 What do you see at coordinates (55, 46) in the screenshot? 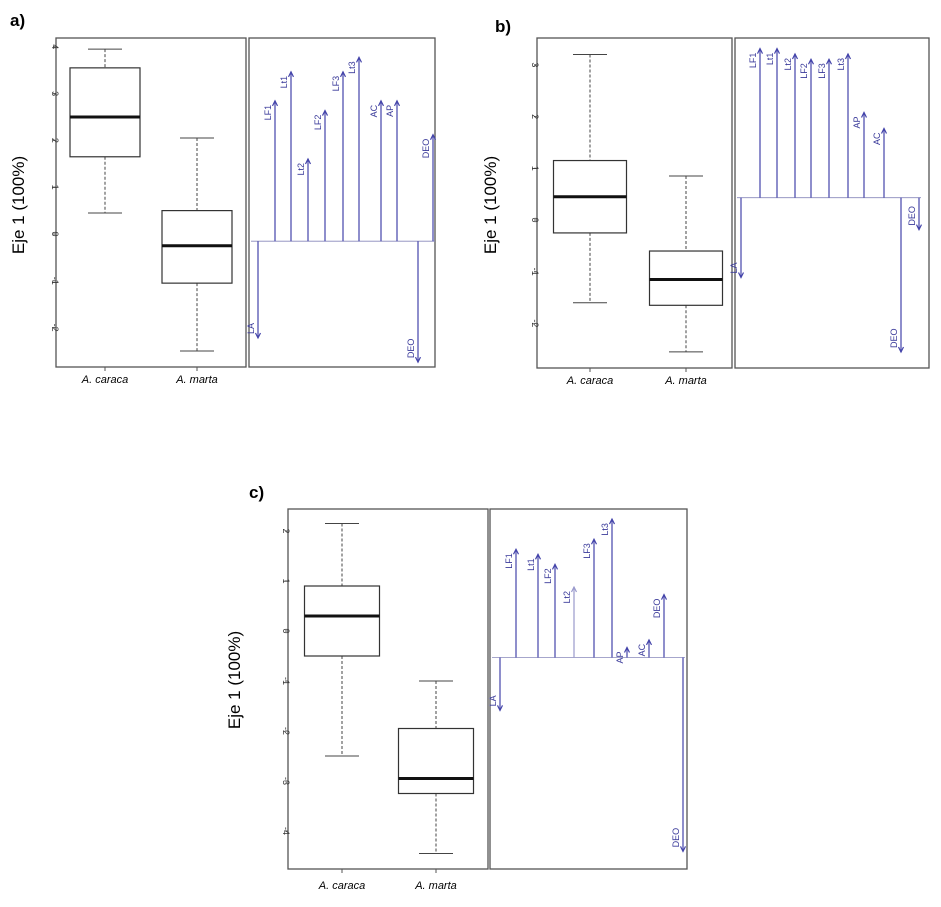
I see `y-tick-label: 4` at bounding box center [55, 46].